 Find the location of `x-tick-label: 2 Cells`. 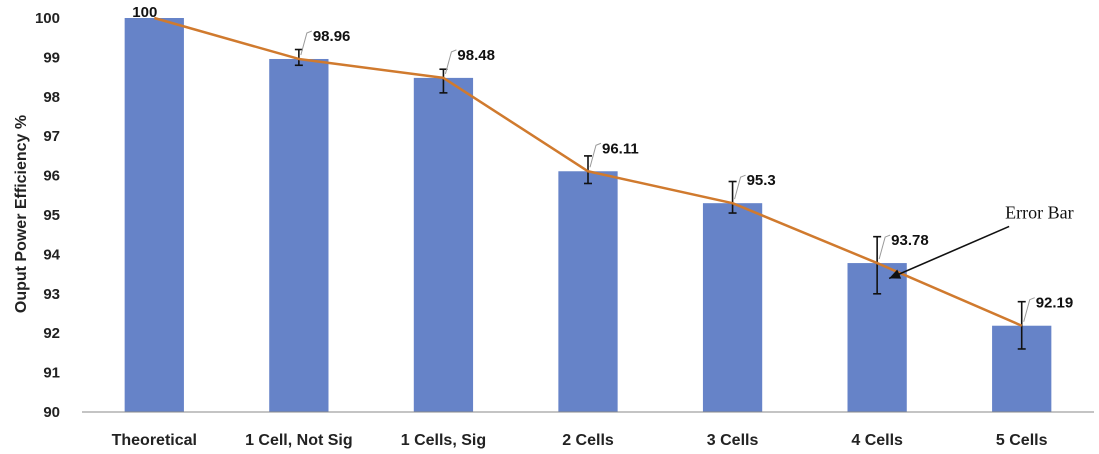

x-tick-label: 2 Cells is located at coordinates (588, 440).